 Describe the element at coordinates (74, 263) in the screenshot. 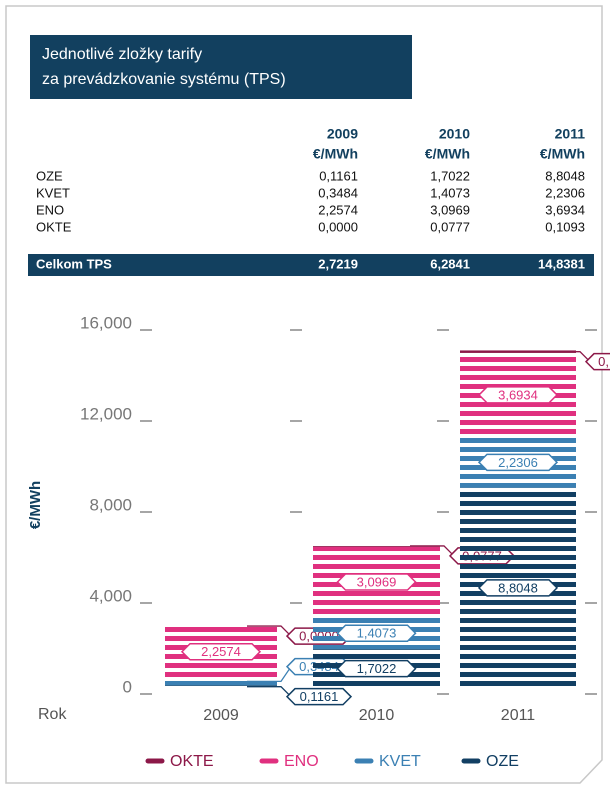

I see `total-label: Celkom TPS` at that location.